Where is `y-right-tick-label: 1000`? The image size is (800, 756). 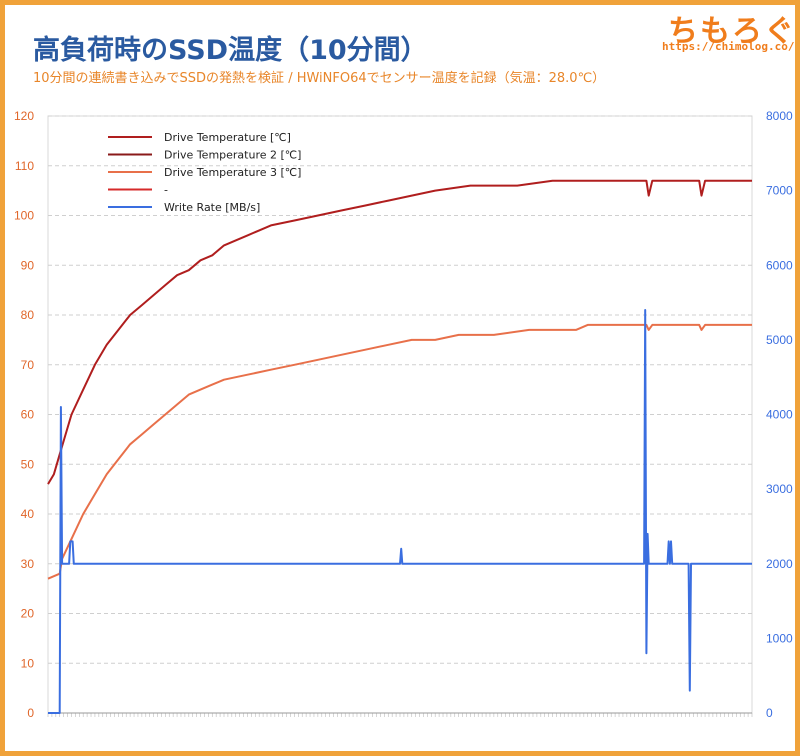 y-right-tick-label: 1000 is located at coordinates (779, 638).